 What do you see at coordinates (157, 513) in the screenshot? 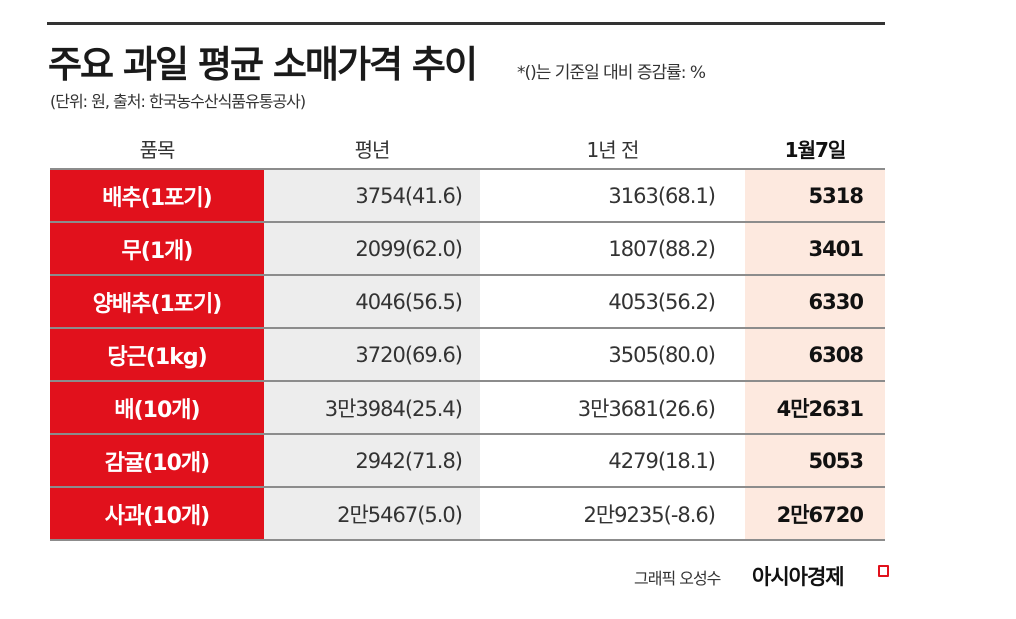
I see `item-cell: 사과(10개)` at bounding box center [157, 513].